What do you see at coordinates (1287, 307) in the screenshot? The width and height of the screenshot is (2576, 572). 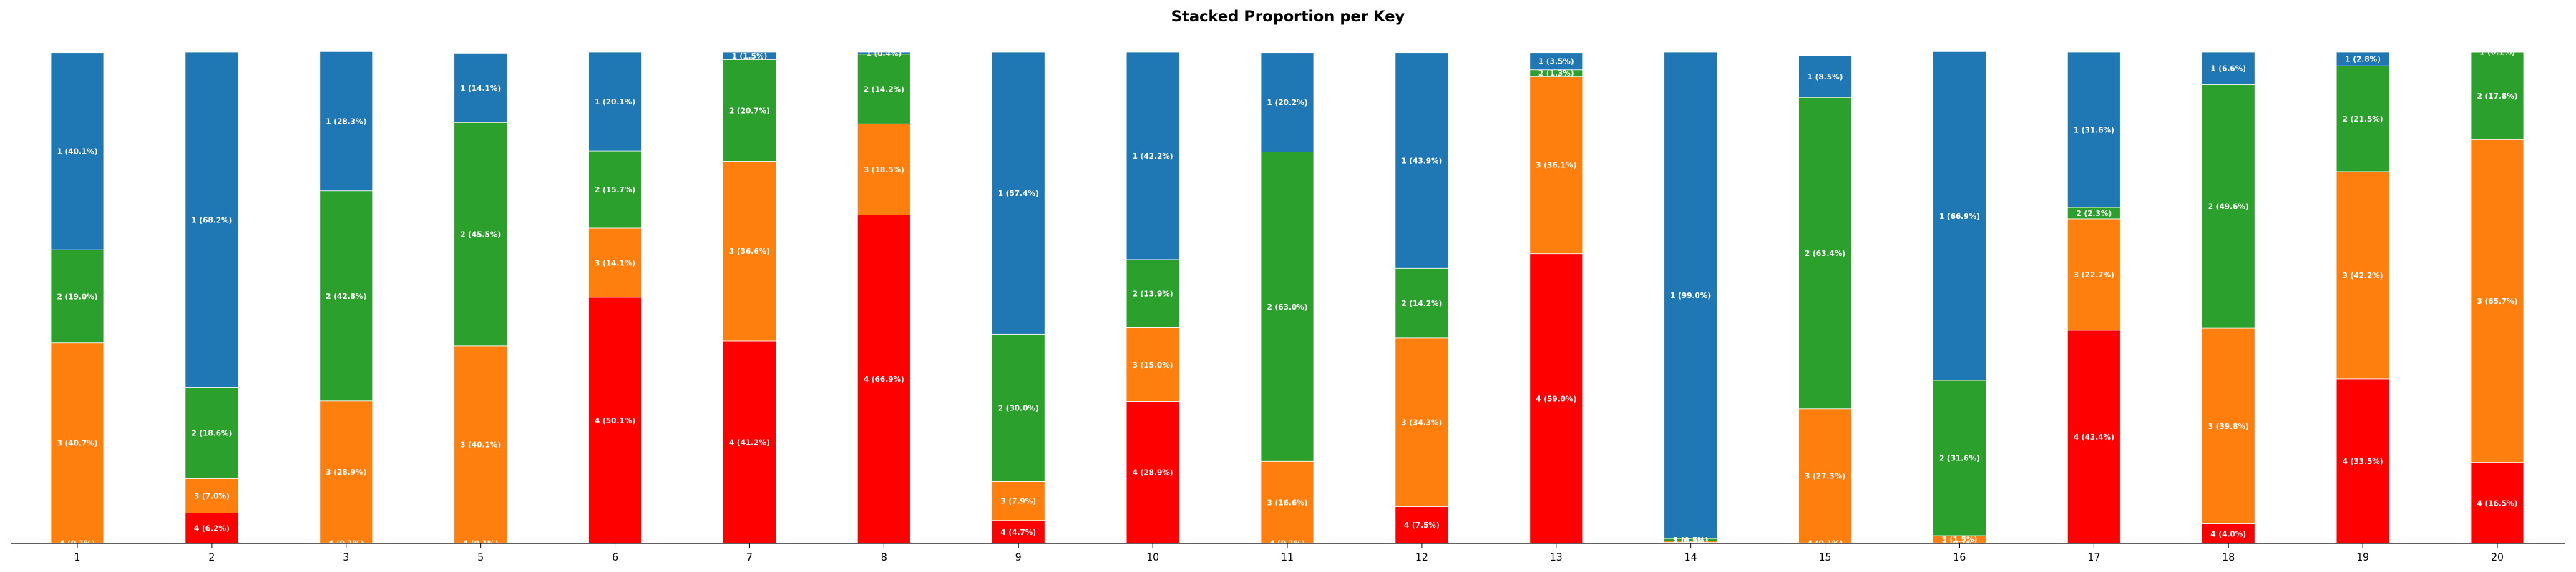 I see `segment-label-11-2: 2 (63.0%)` at bounding box center [1287, 307].